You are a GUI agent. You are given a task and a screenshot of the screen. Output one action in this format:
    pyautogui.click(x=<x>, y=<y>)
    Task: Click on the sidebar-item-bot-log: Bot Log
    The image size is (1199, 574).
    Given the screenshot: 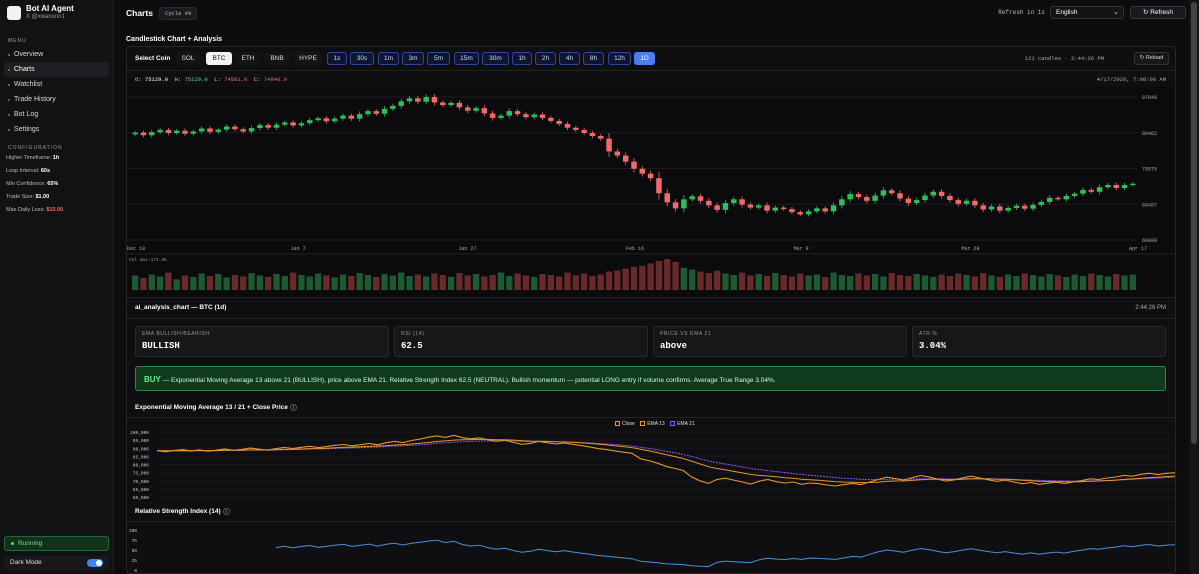 What is the action you would take?
    pyautogui.click(x=56, y=114)
    